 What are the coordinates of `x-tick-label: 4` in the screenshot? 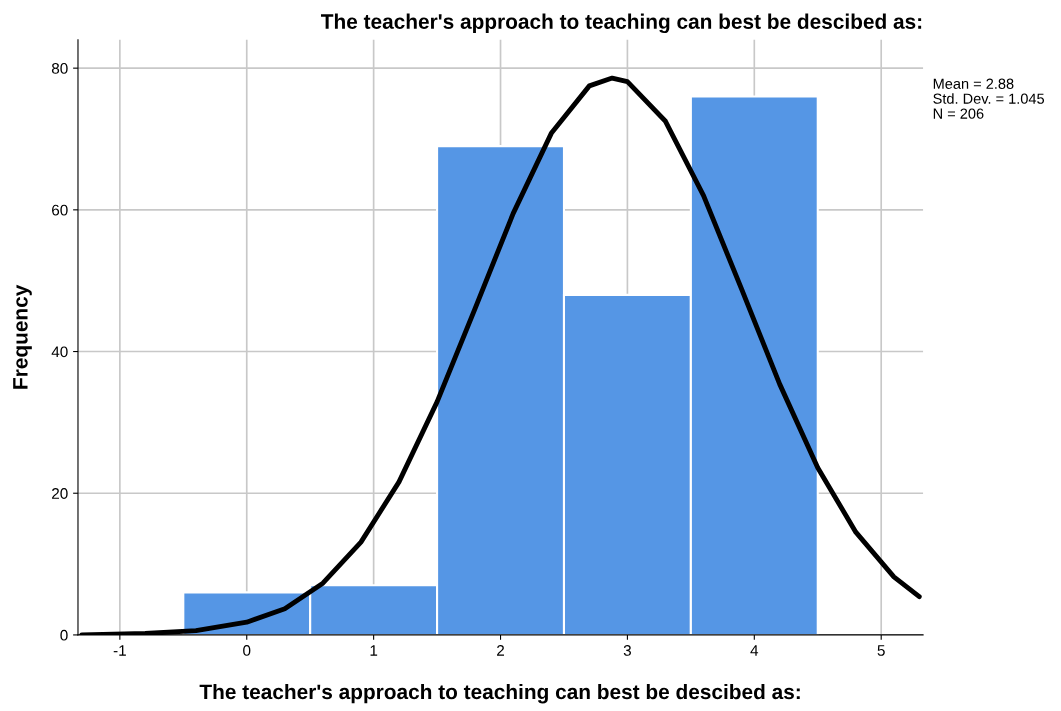 It's located at (754, 650).